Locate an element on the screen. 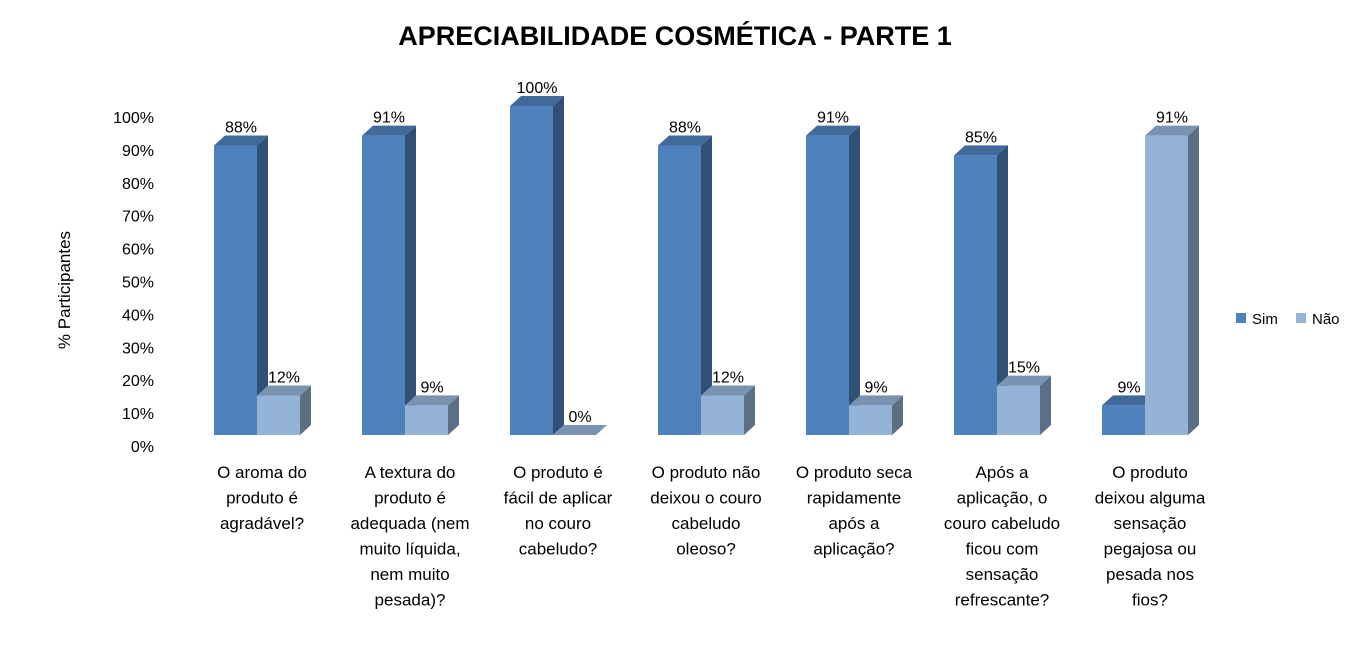 This screenshot has height=654, width=1346. category-label: fácil de aplicar is located at coordinates (558, 498).